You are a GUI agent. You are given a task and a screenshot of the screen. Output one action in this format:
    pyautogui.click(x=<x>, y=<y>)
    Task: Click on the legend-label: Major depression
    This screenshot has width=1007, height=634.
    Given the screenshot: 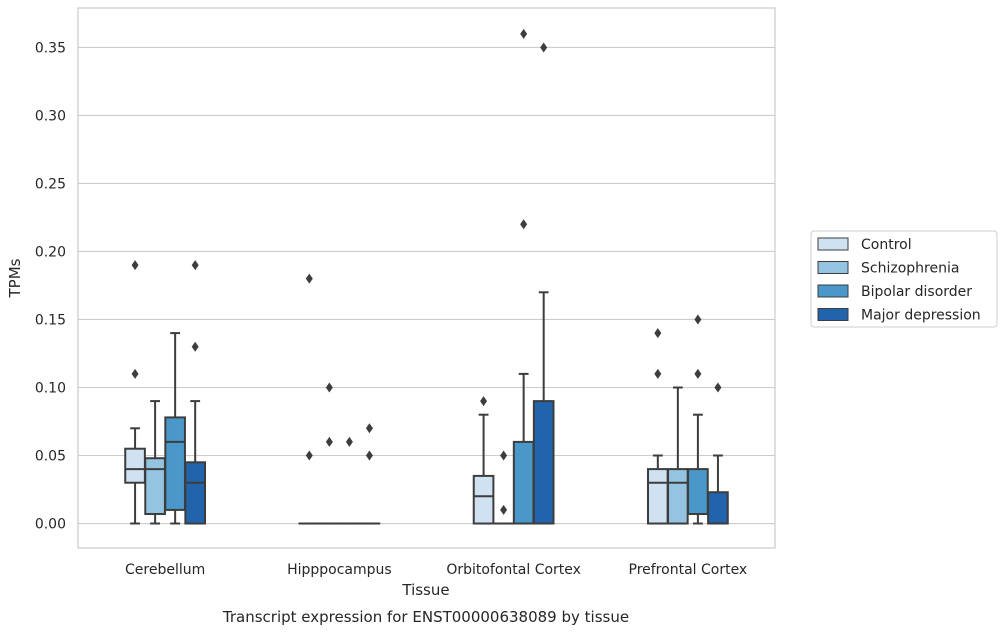 What is the action you would take?
    pyautogui.click(x=921, y=316)
    